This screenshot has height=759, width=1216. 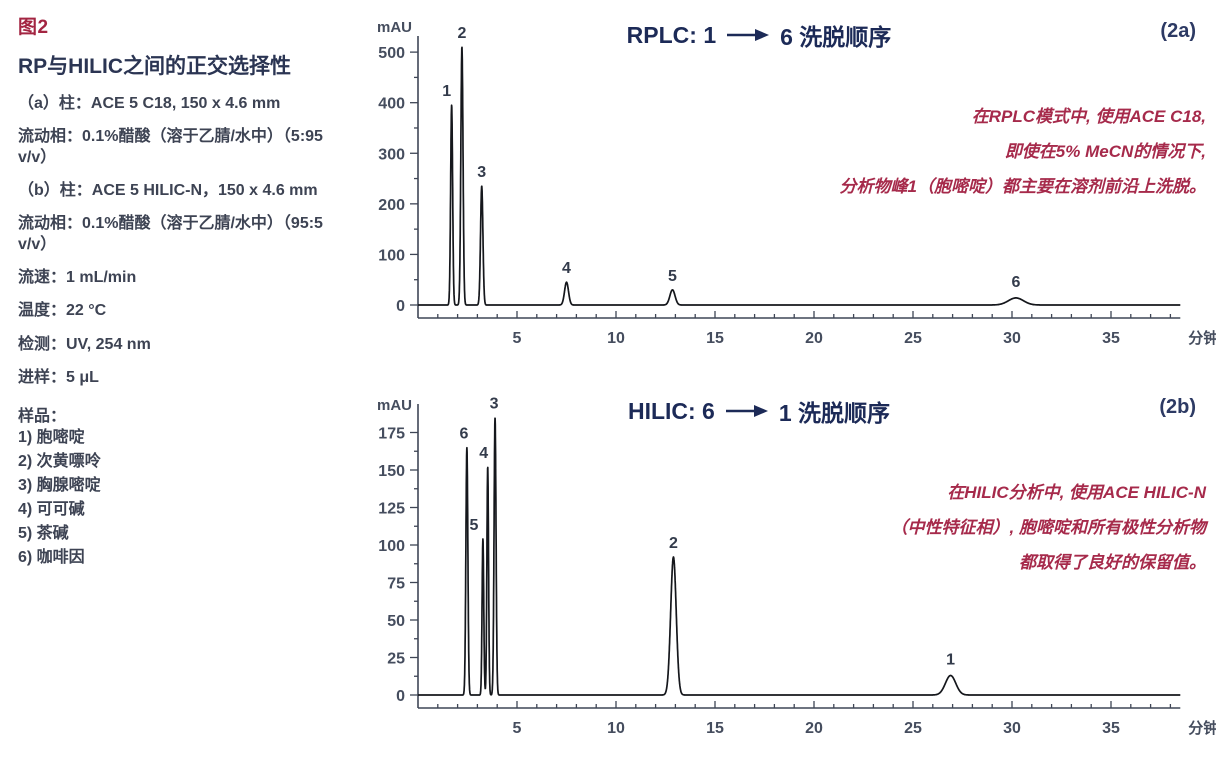 What do you see at coordinates (59, 485) in the screenshot?
I see `sample-item: 3) 胸腺嘧啶` at bounding box center [59, 485].